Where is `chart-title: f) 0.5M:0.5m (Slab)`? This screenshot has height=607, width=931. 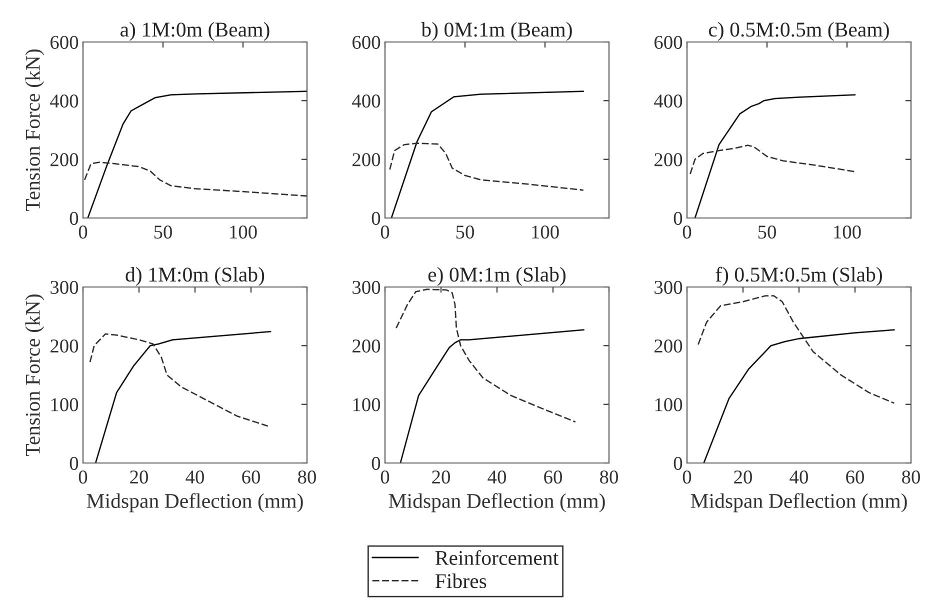 chart-title: f) 0.5M:0.5m (Slab) is located at coordinates (799, 276).